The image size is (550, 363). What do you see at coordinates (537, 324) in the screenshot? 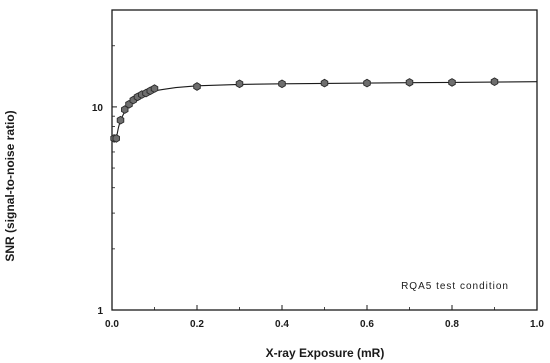
I see `x-tick-label: 1.0` at bounding box center [537, 324].